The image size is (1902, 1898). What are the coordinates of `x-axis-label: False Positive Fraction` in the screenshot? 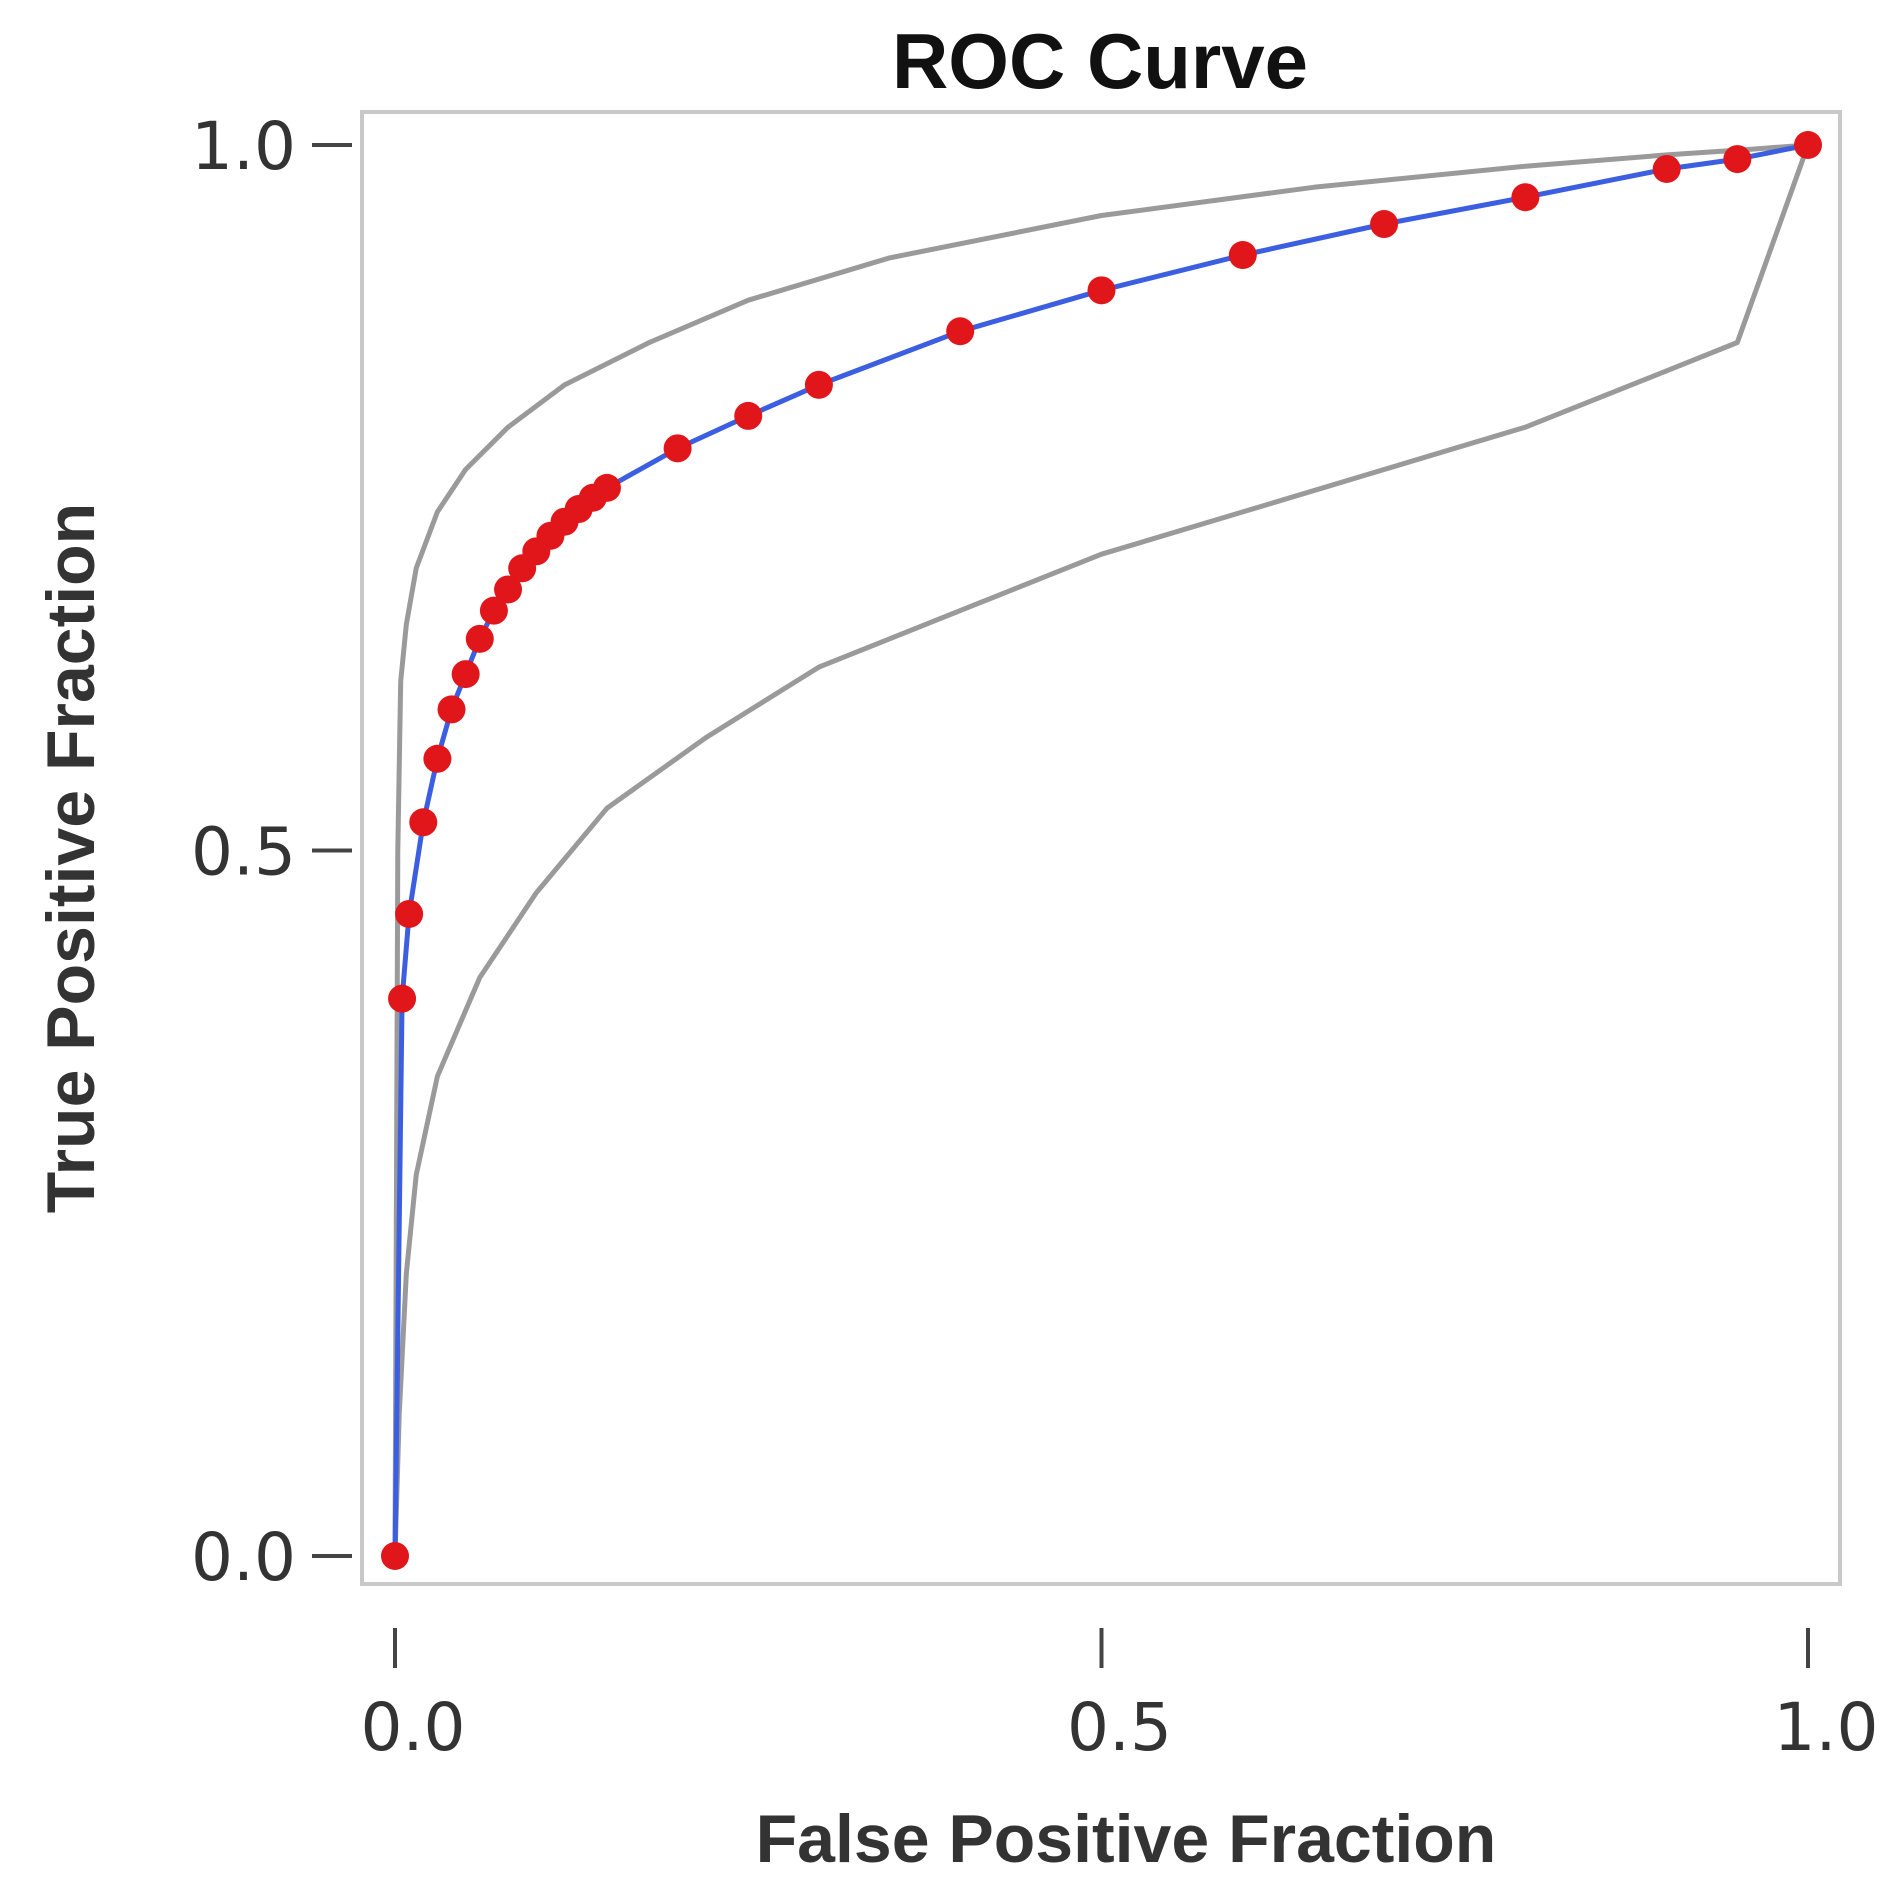 It's located at (1126, 1839).